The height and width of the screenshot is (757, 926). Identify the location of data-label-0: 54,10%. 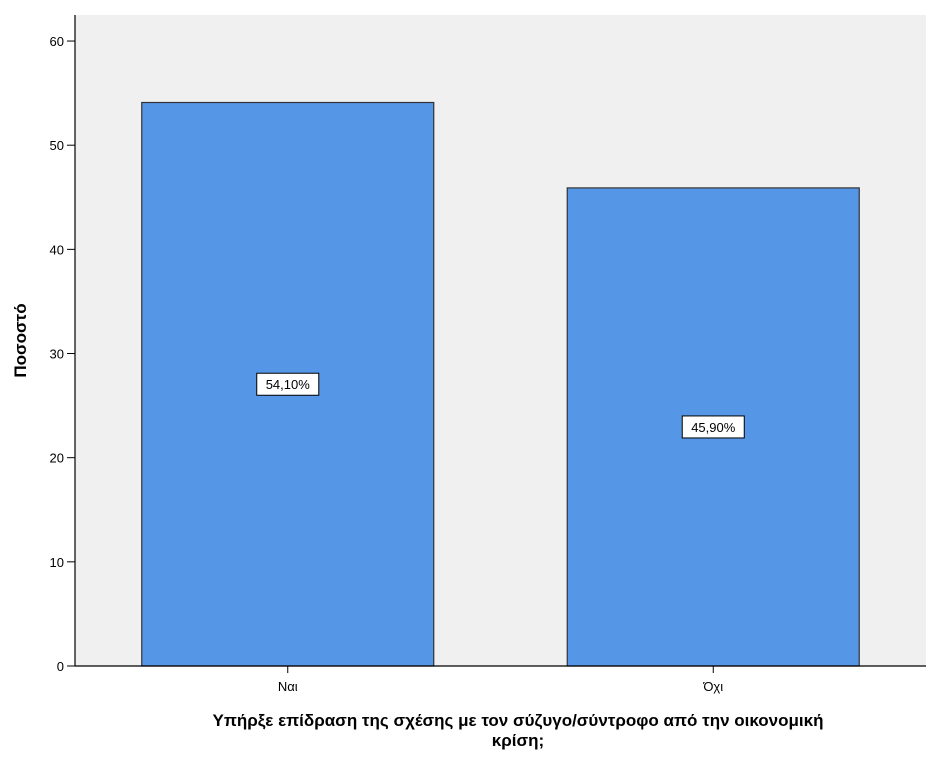
(288, 384).